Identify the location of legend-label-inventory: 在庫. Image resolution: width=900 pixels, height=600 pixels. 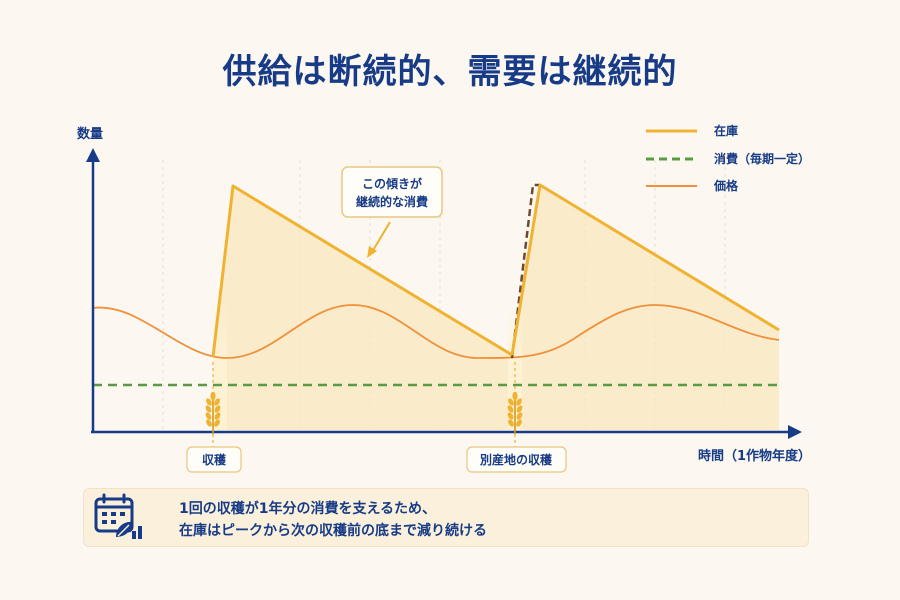
(726, 130).